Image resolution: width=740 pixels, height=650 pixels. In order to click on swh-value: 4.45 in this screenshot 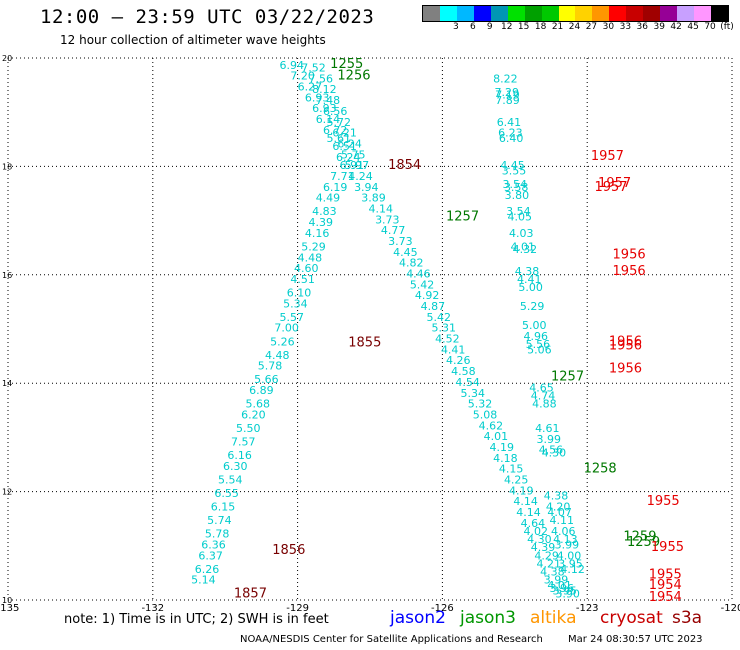, I will do `click(405, 252)`.